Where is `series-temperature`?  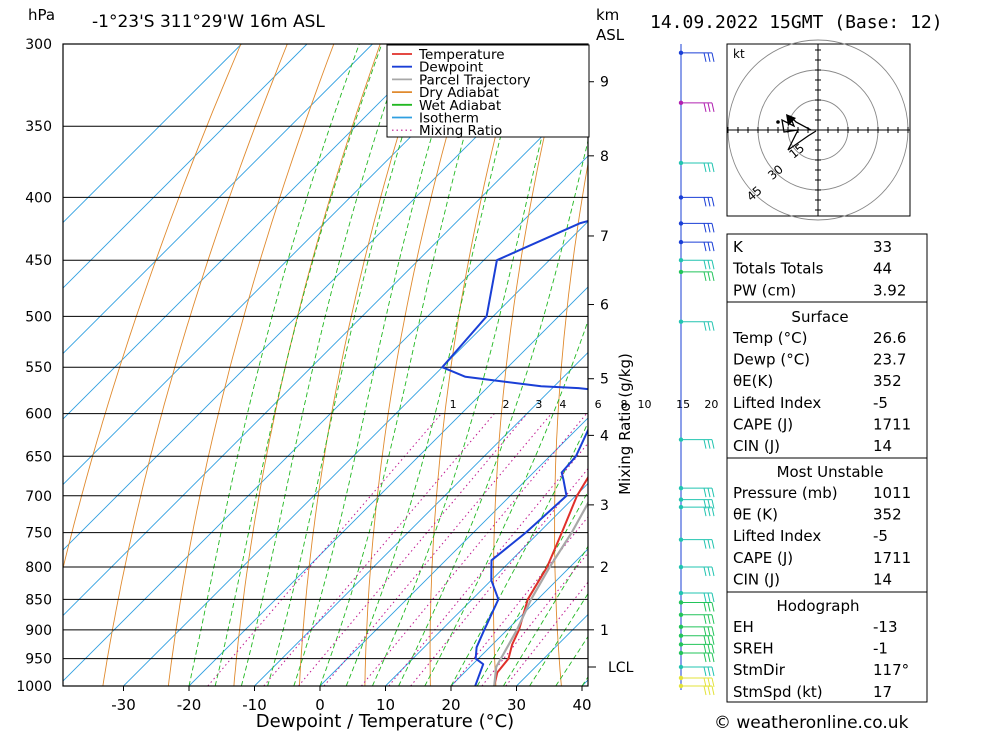
series-temperature is located at coordinates (540, 580).